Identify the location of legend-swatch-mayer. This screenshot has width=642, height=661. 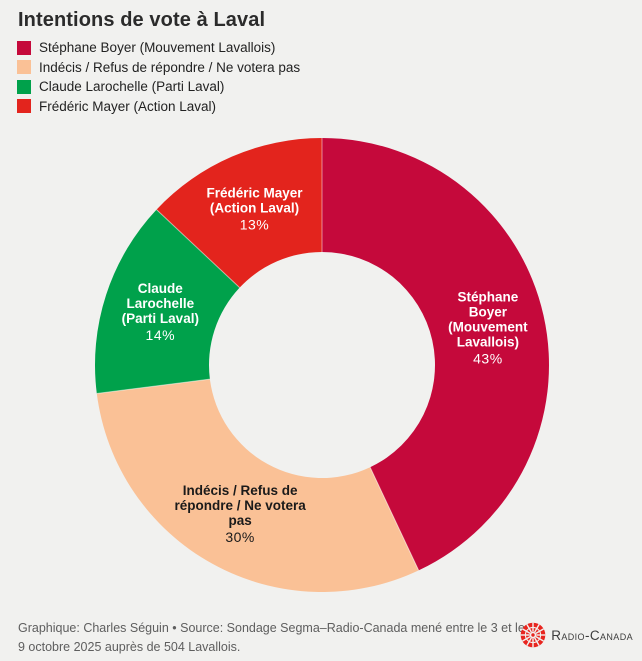
(24, 106).